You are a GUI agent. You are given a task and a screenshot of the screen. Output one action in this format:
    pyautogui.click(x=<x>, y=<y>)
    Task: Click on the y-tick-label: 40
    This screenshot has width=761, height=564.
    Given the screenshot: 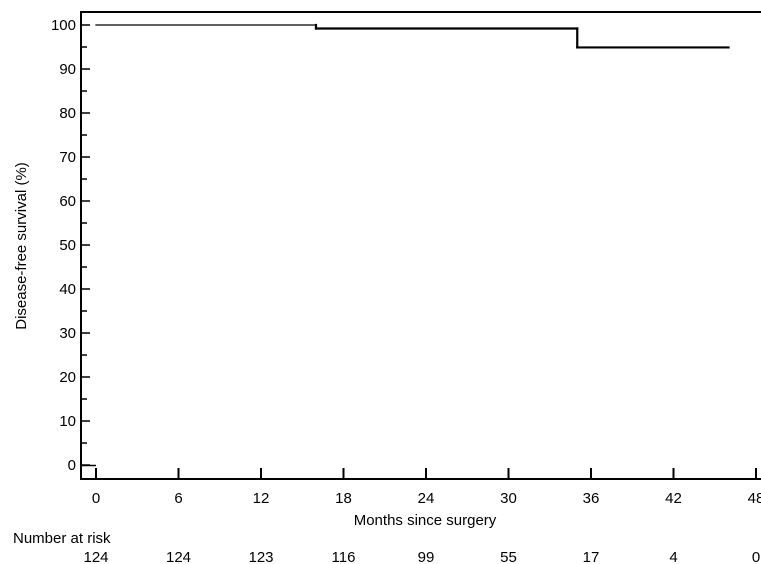 What is the action you would take?
    pyautogui.click(x=67, y=289)
    